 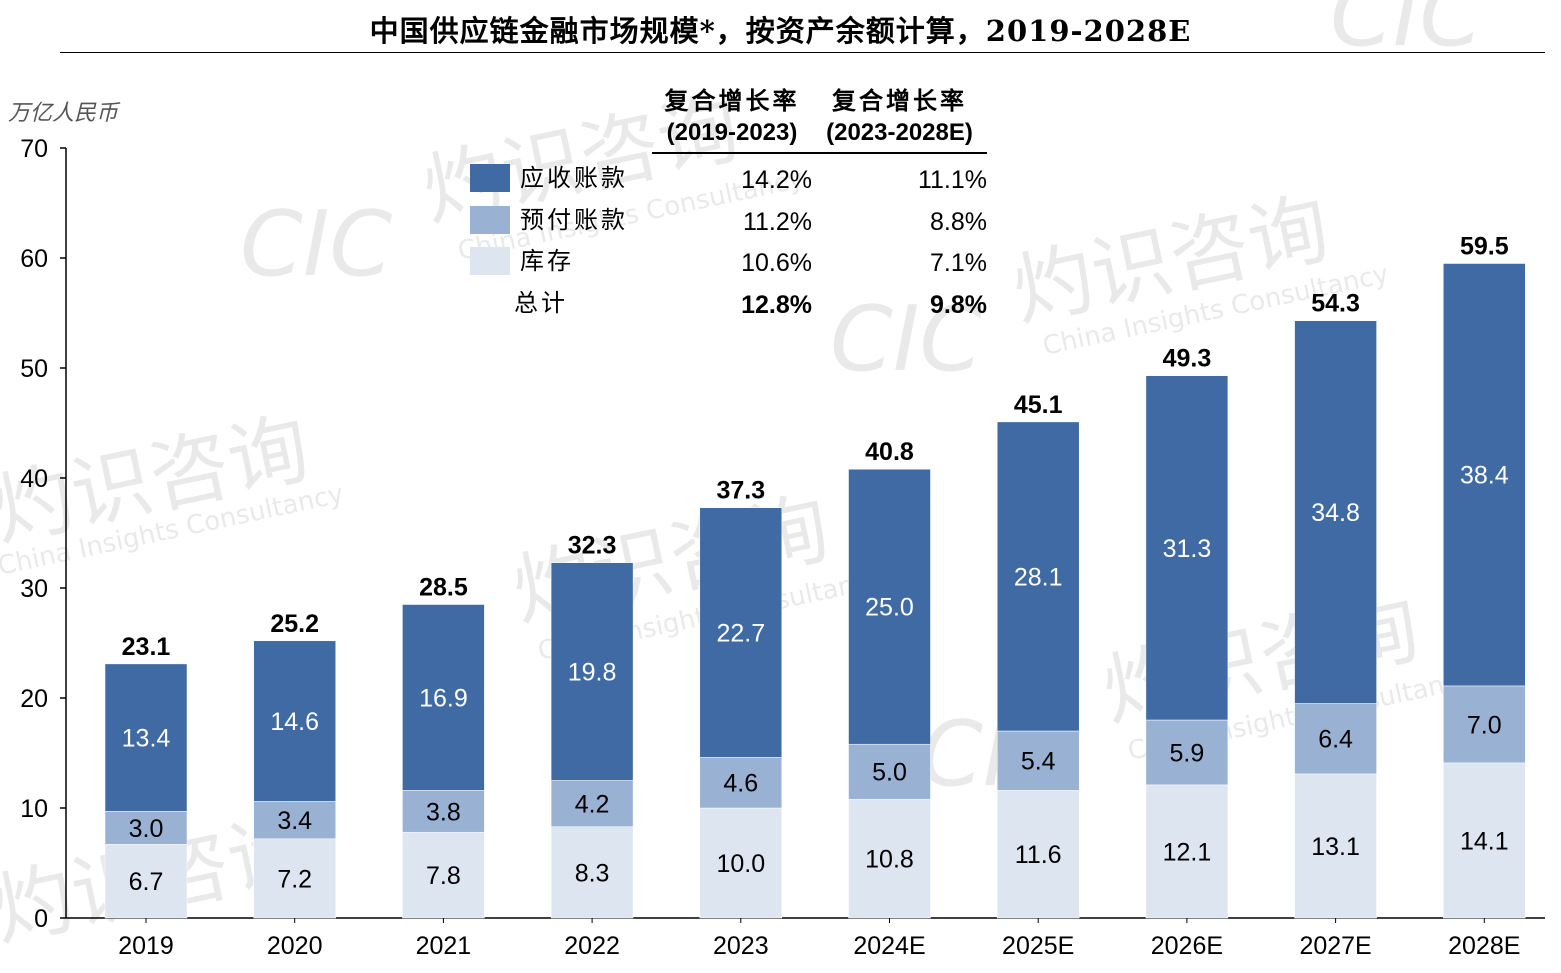 What do you see at coordinates (294, 624) in the screenshot?
I see `total-label: 25.2` at bounding box center [294, 624].